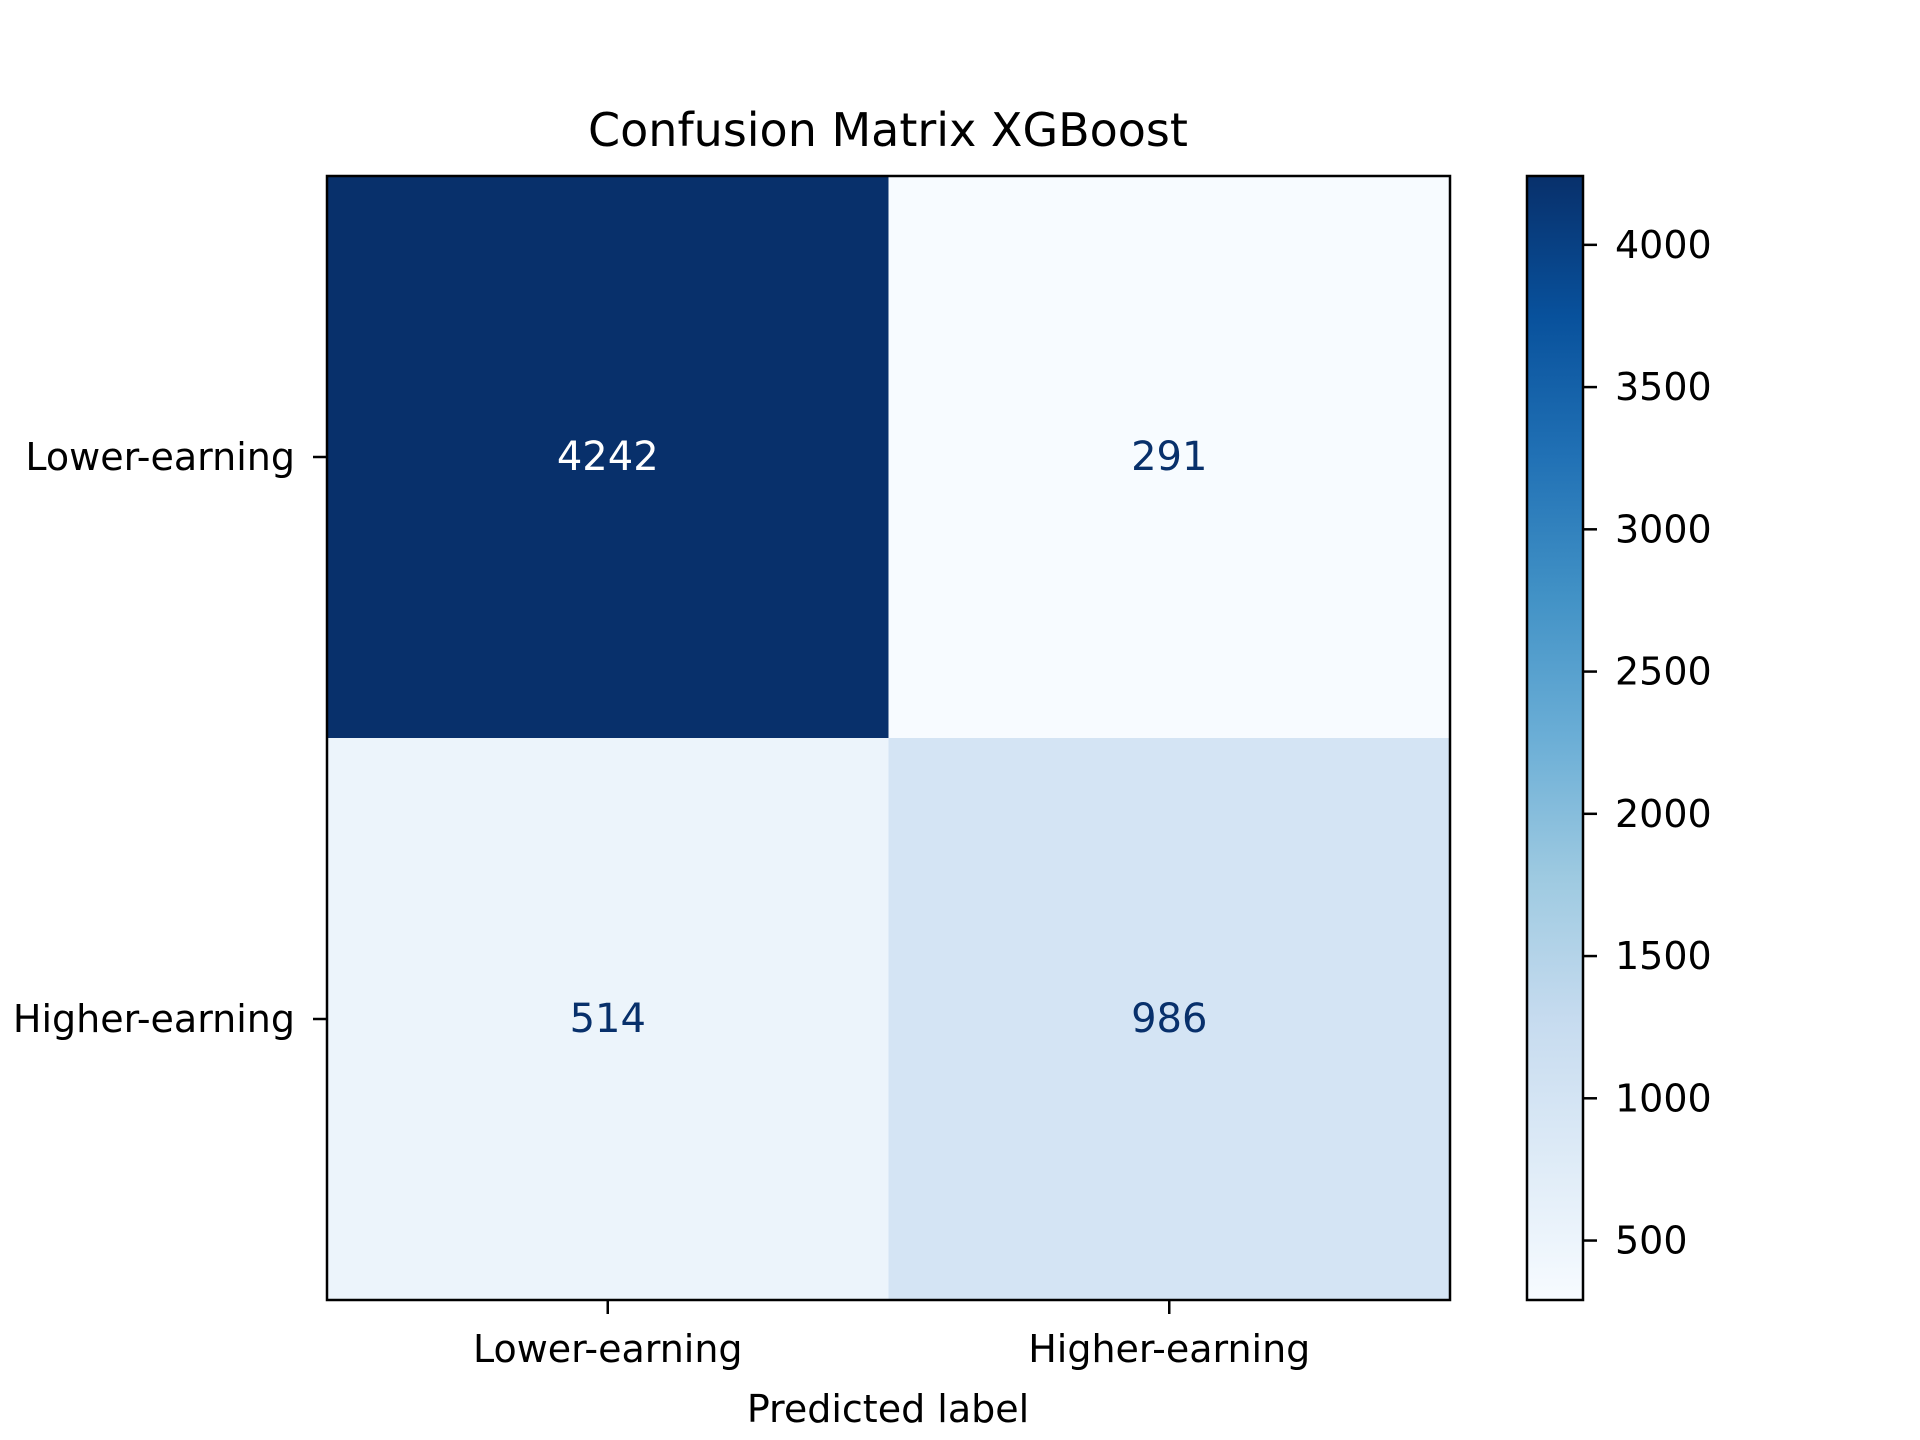 The image size is (1920, 1440). I want to click on y-axis: Lower-earning Higher-earning, so click(170, 738).